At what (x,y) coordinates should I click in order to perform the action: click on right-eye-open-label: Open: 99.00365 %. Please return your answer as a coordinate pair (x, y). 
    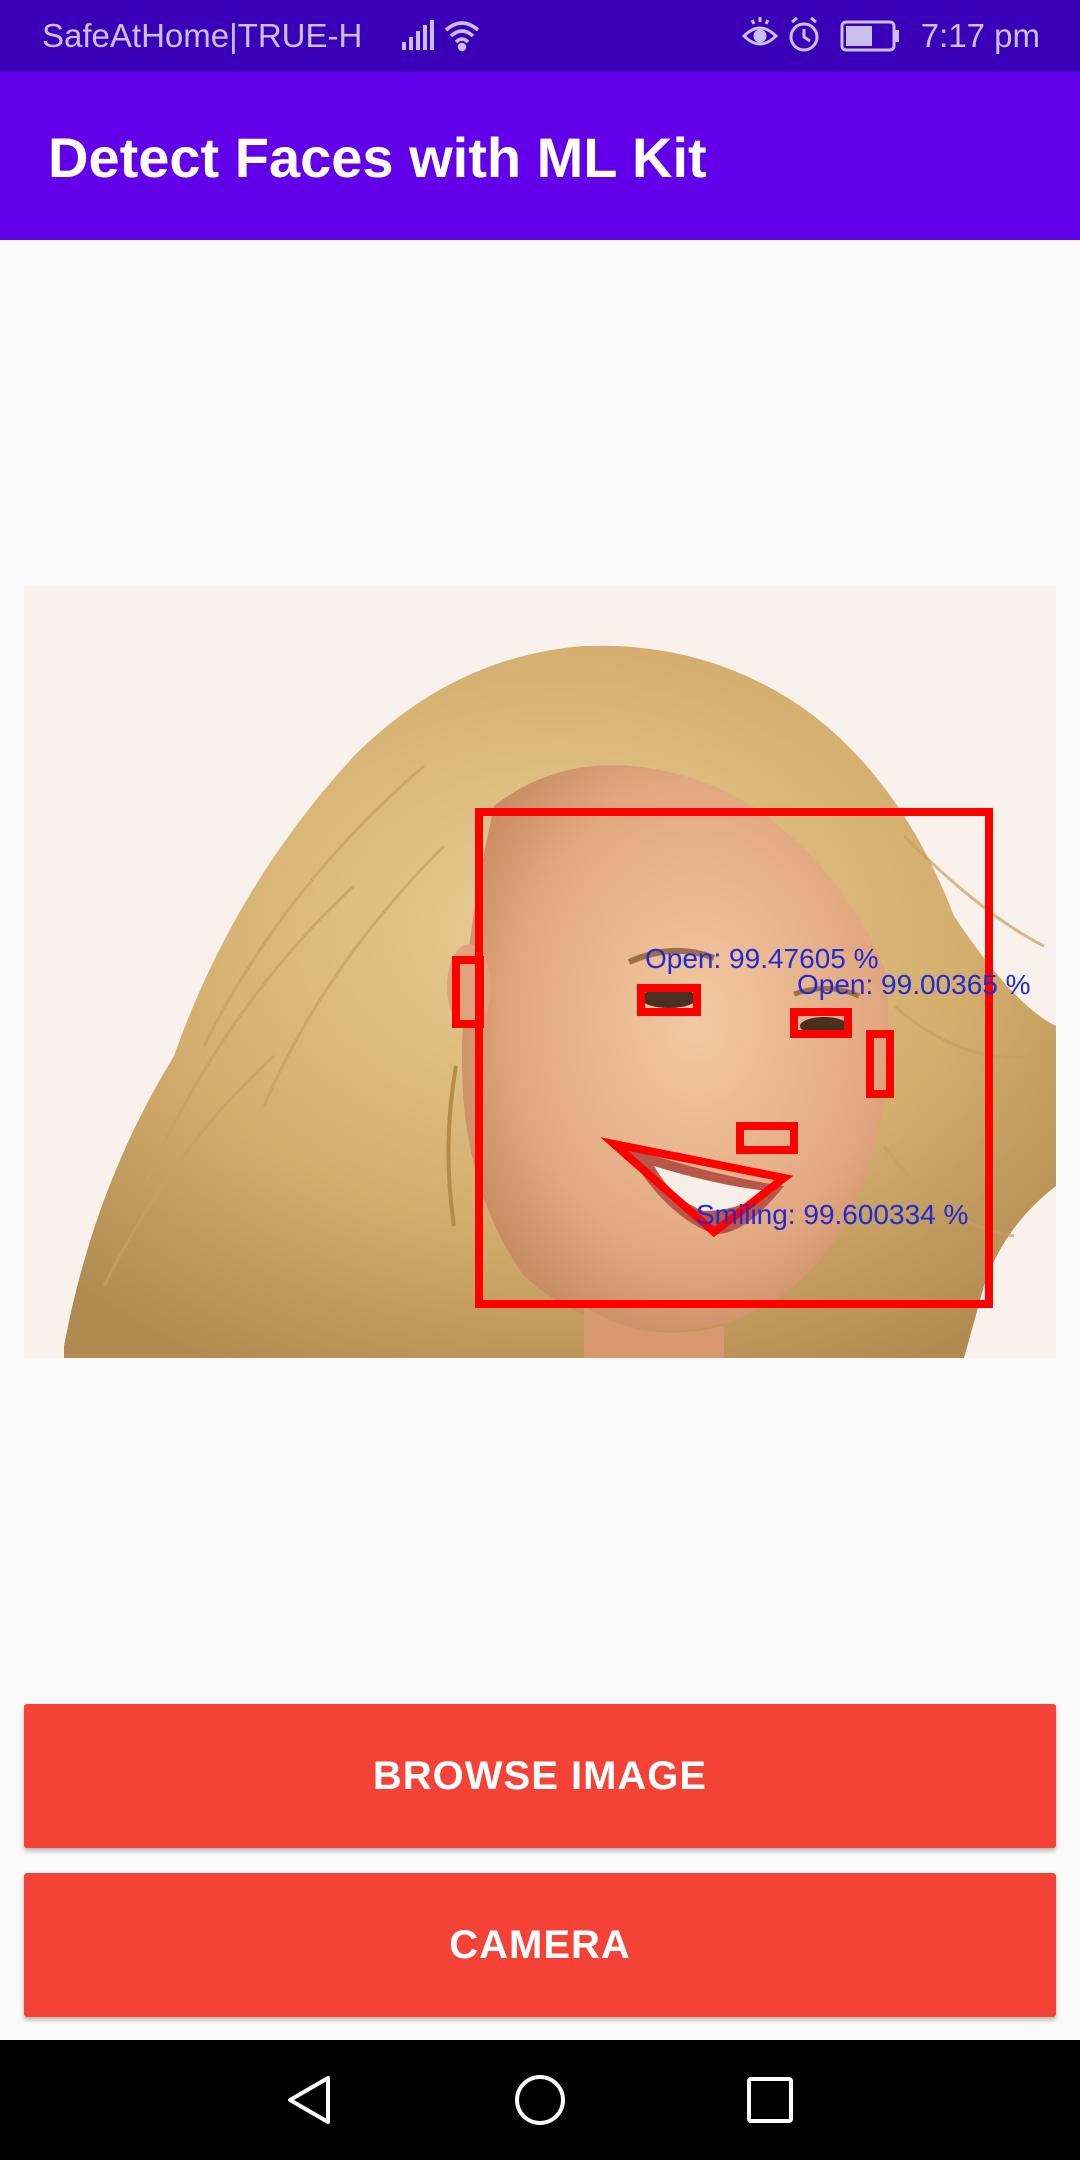
    Looking at the image, I should click on (914, 984).